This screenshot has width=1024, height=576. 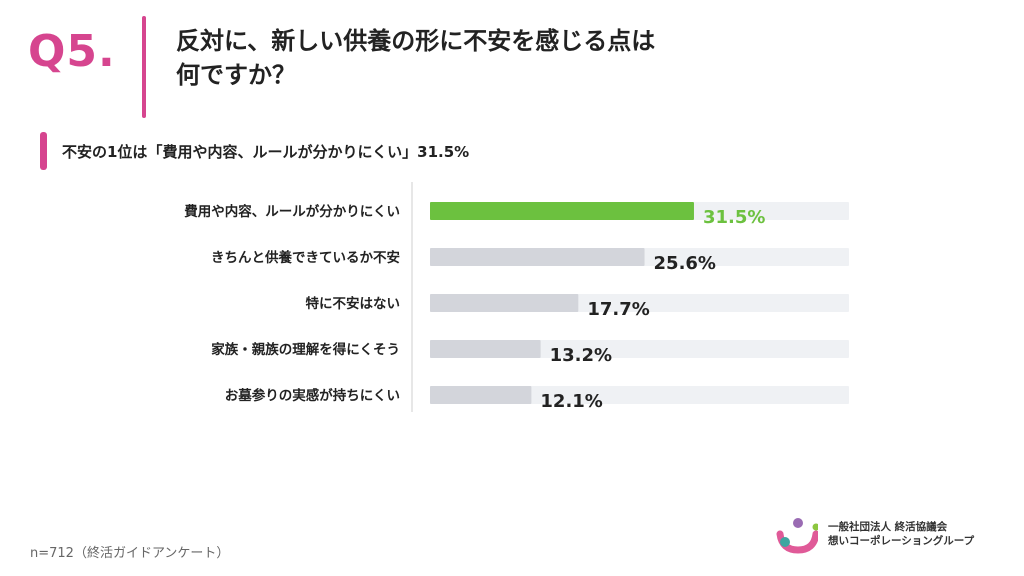 I want to click on summary-marker, so click(x=43, y=151).